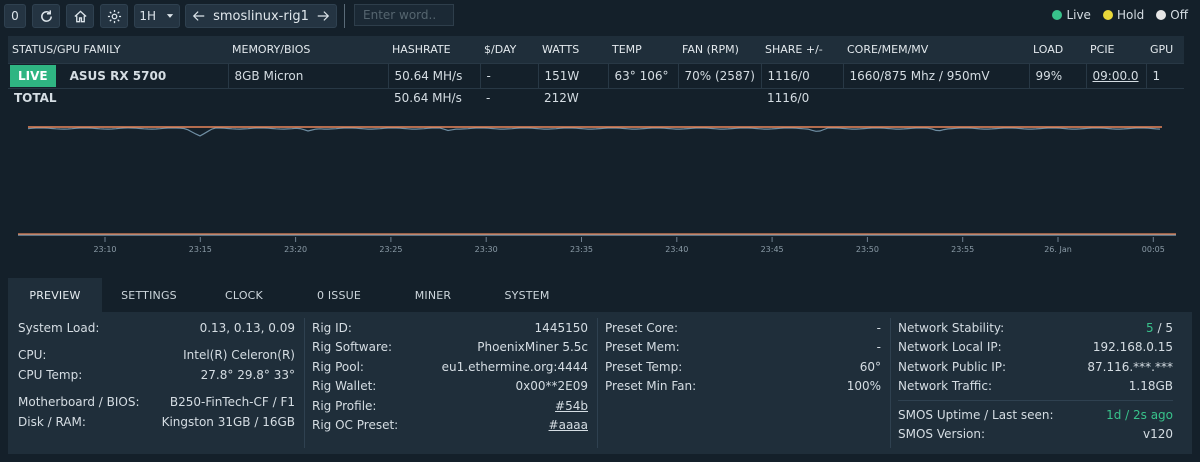 The height and width of the screenshot is (462, 1200). What do you see at coordinates (147, 16) in the screenshot?
I see `period-value: 1H` at bounding box center [147, 16].